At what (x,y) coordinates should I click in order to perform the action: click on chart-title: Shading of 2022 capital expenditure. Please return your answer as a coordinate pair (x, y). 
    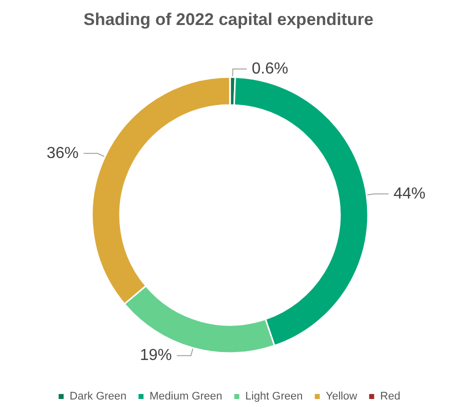
    Looking at the image, I should click on (228, 19).